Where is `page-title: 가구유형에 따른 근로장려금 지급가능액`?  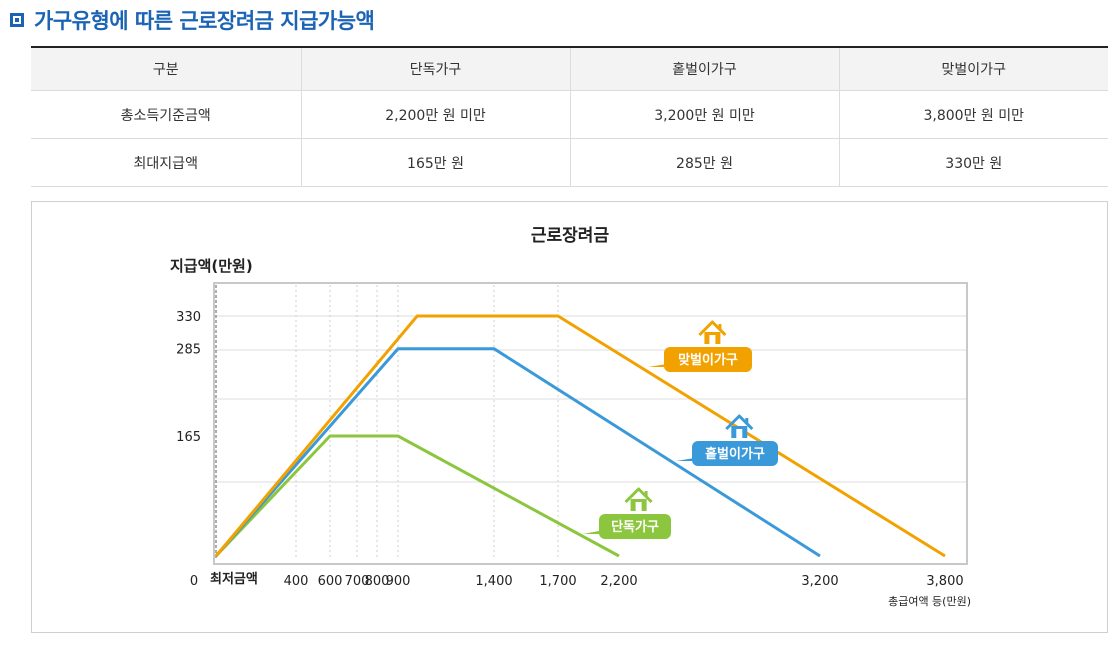 page-title: 가구유형에 따른 근로장려금 지급가능액 is located at coordinates (192, 20).